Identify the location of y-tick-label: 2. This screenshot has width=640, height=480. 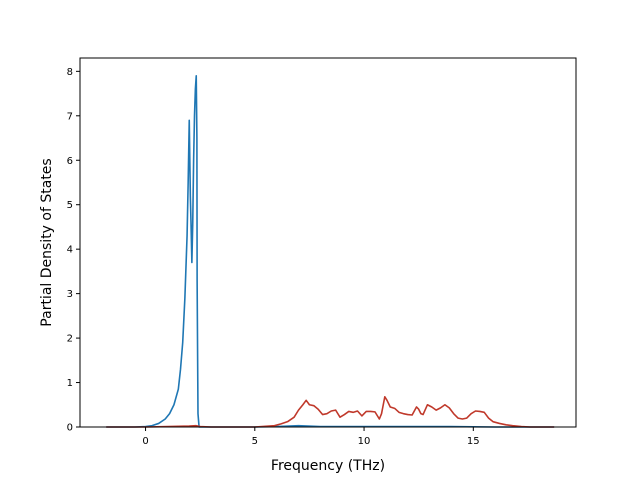
(70, 339).